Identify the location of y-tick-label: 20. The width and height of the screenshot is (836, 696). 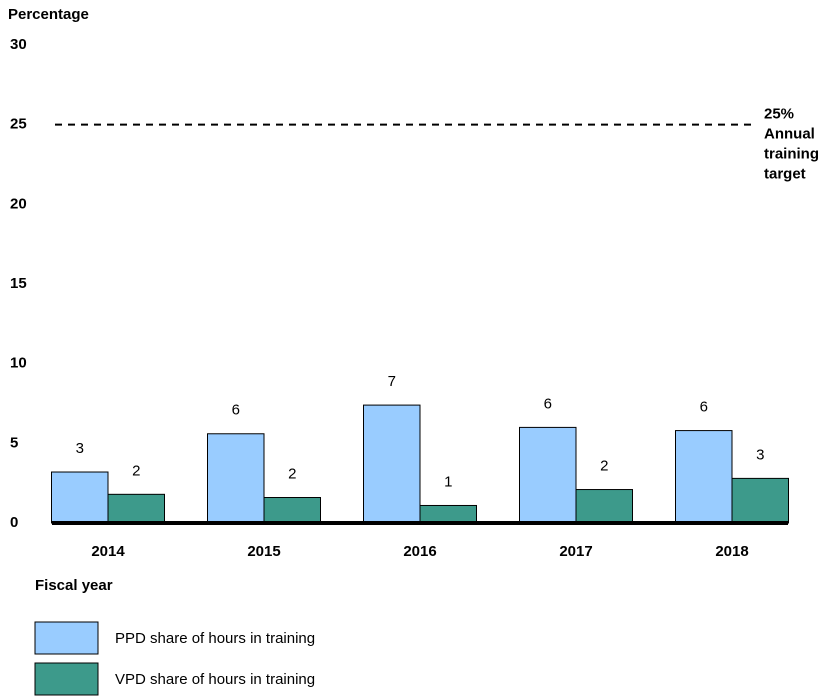
(18, 203).